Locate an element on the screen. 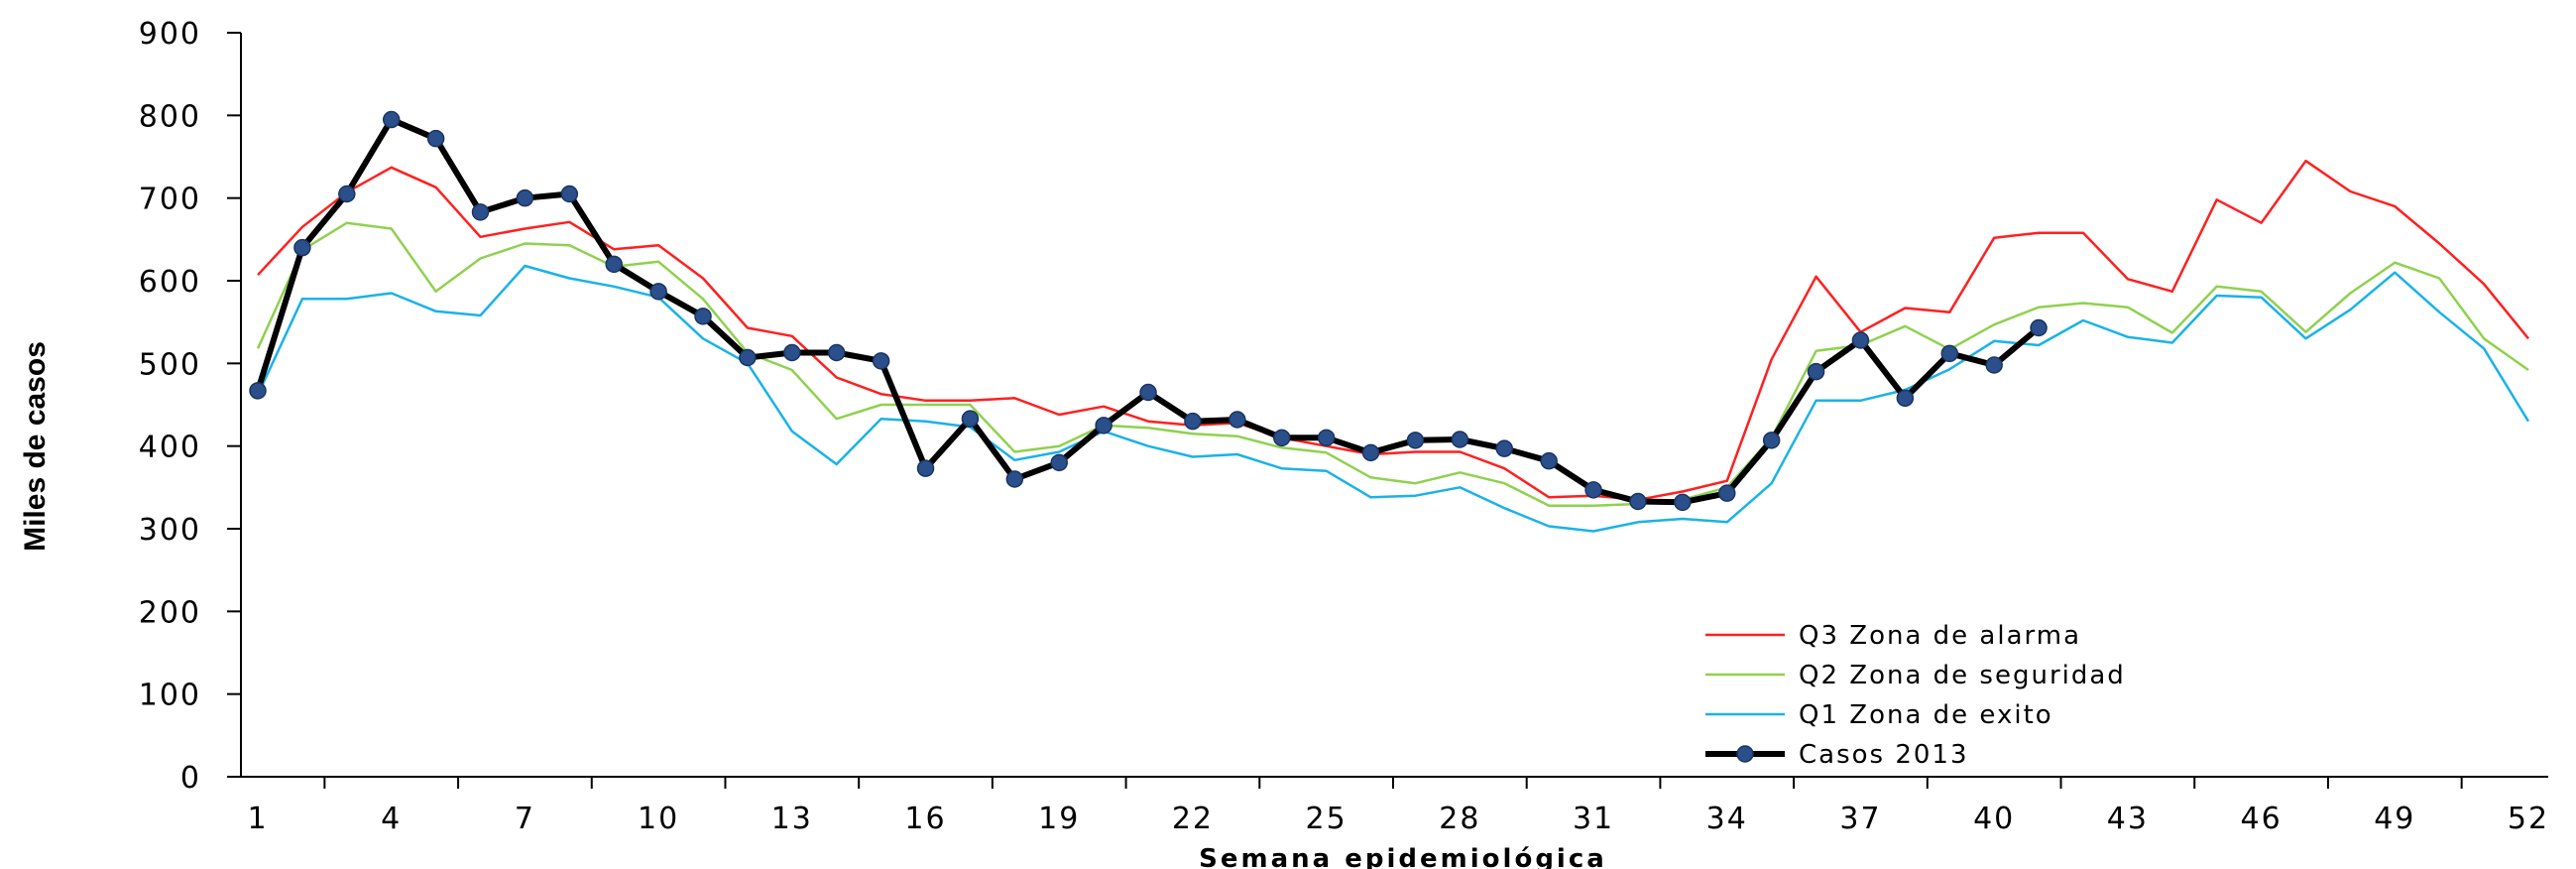 The image size is (2576, 869). x-tick-label: 22 is located at coordinates (1193, 819).